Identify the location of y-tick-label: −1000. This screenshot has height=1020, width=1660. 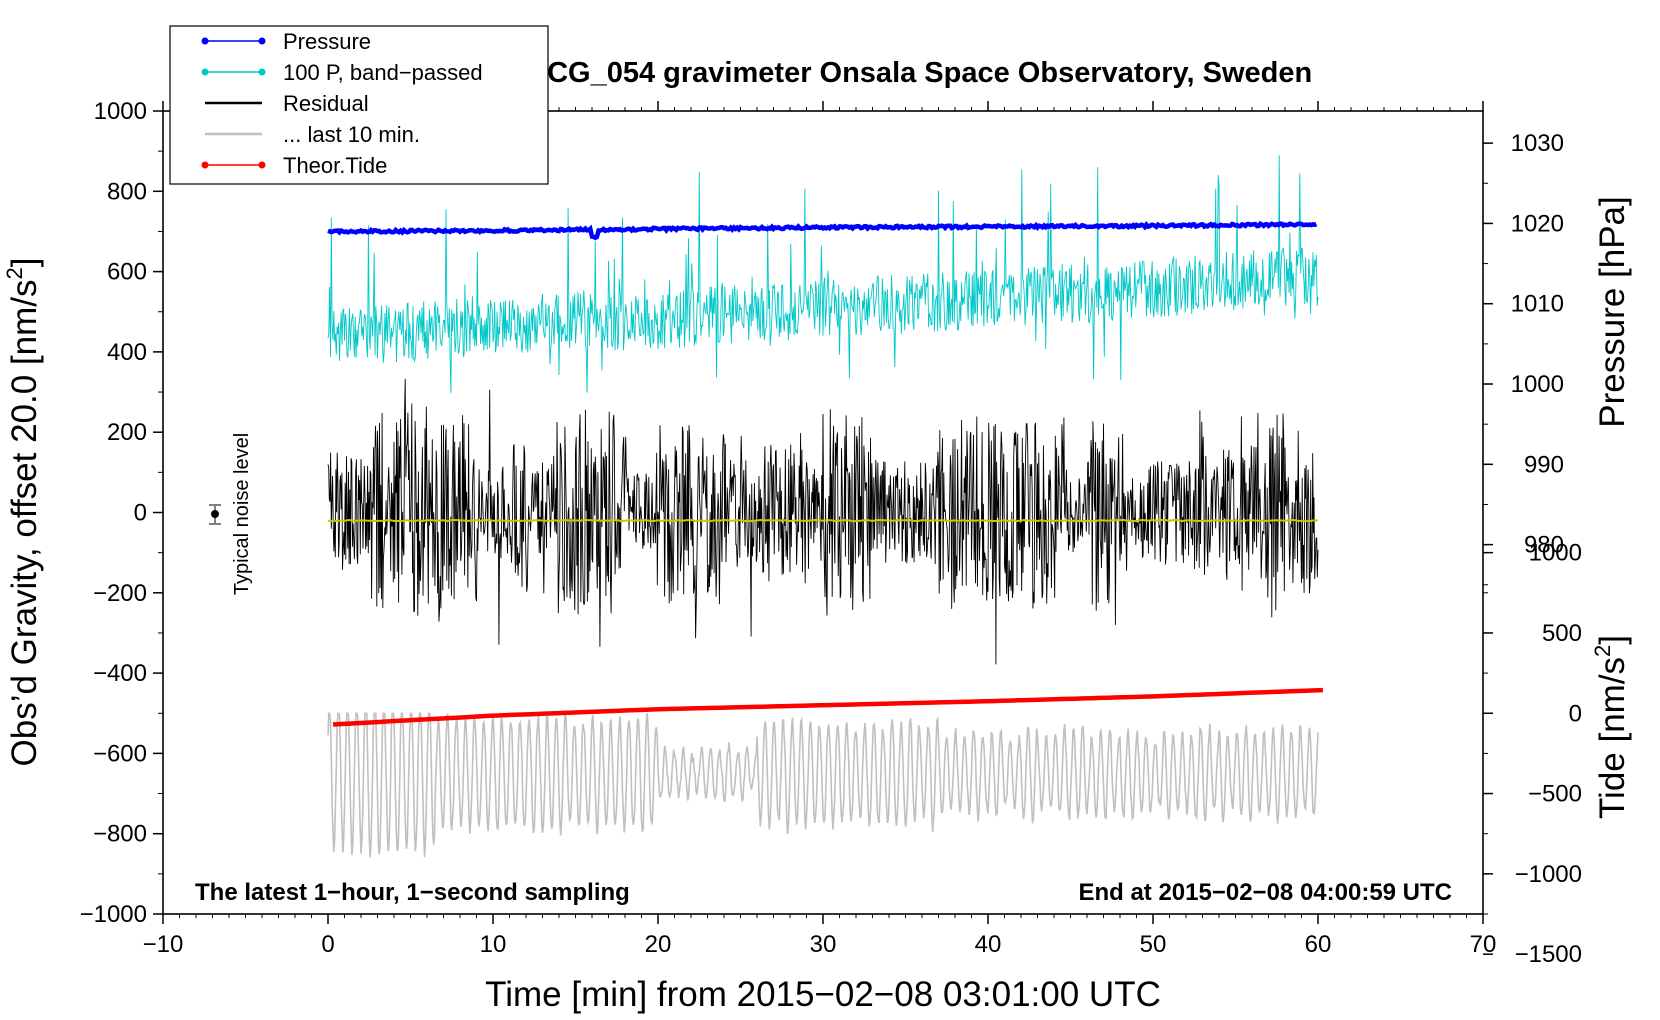
(113, 914).